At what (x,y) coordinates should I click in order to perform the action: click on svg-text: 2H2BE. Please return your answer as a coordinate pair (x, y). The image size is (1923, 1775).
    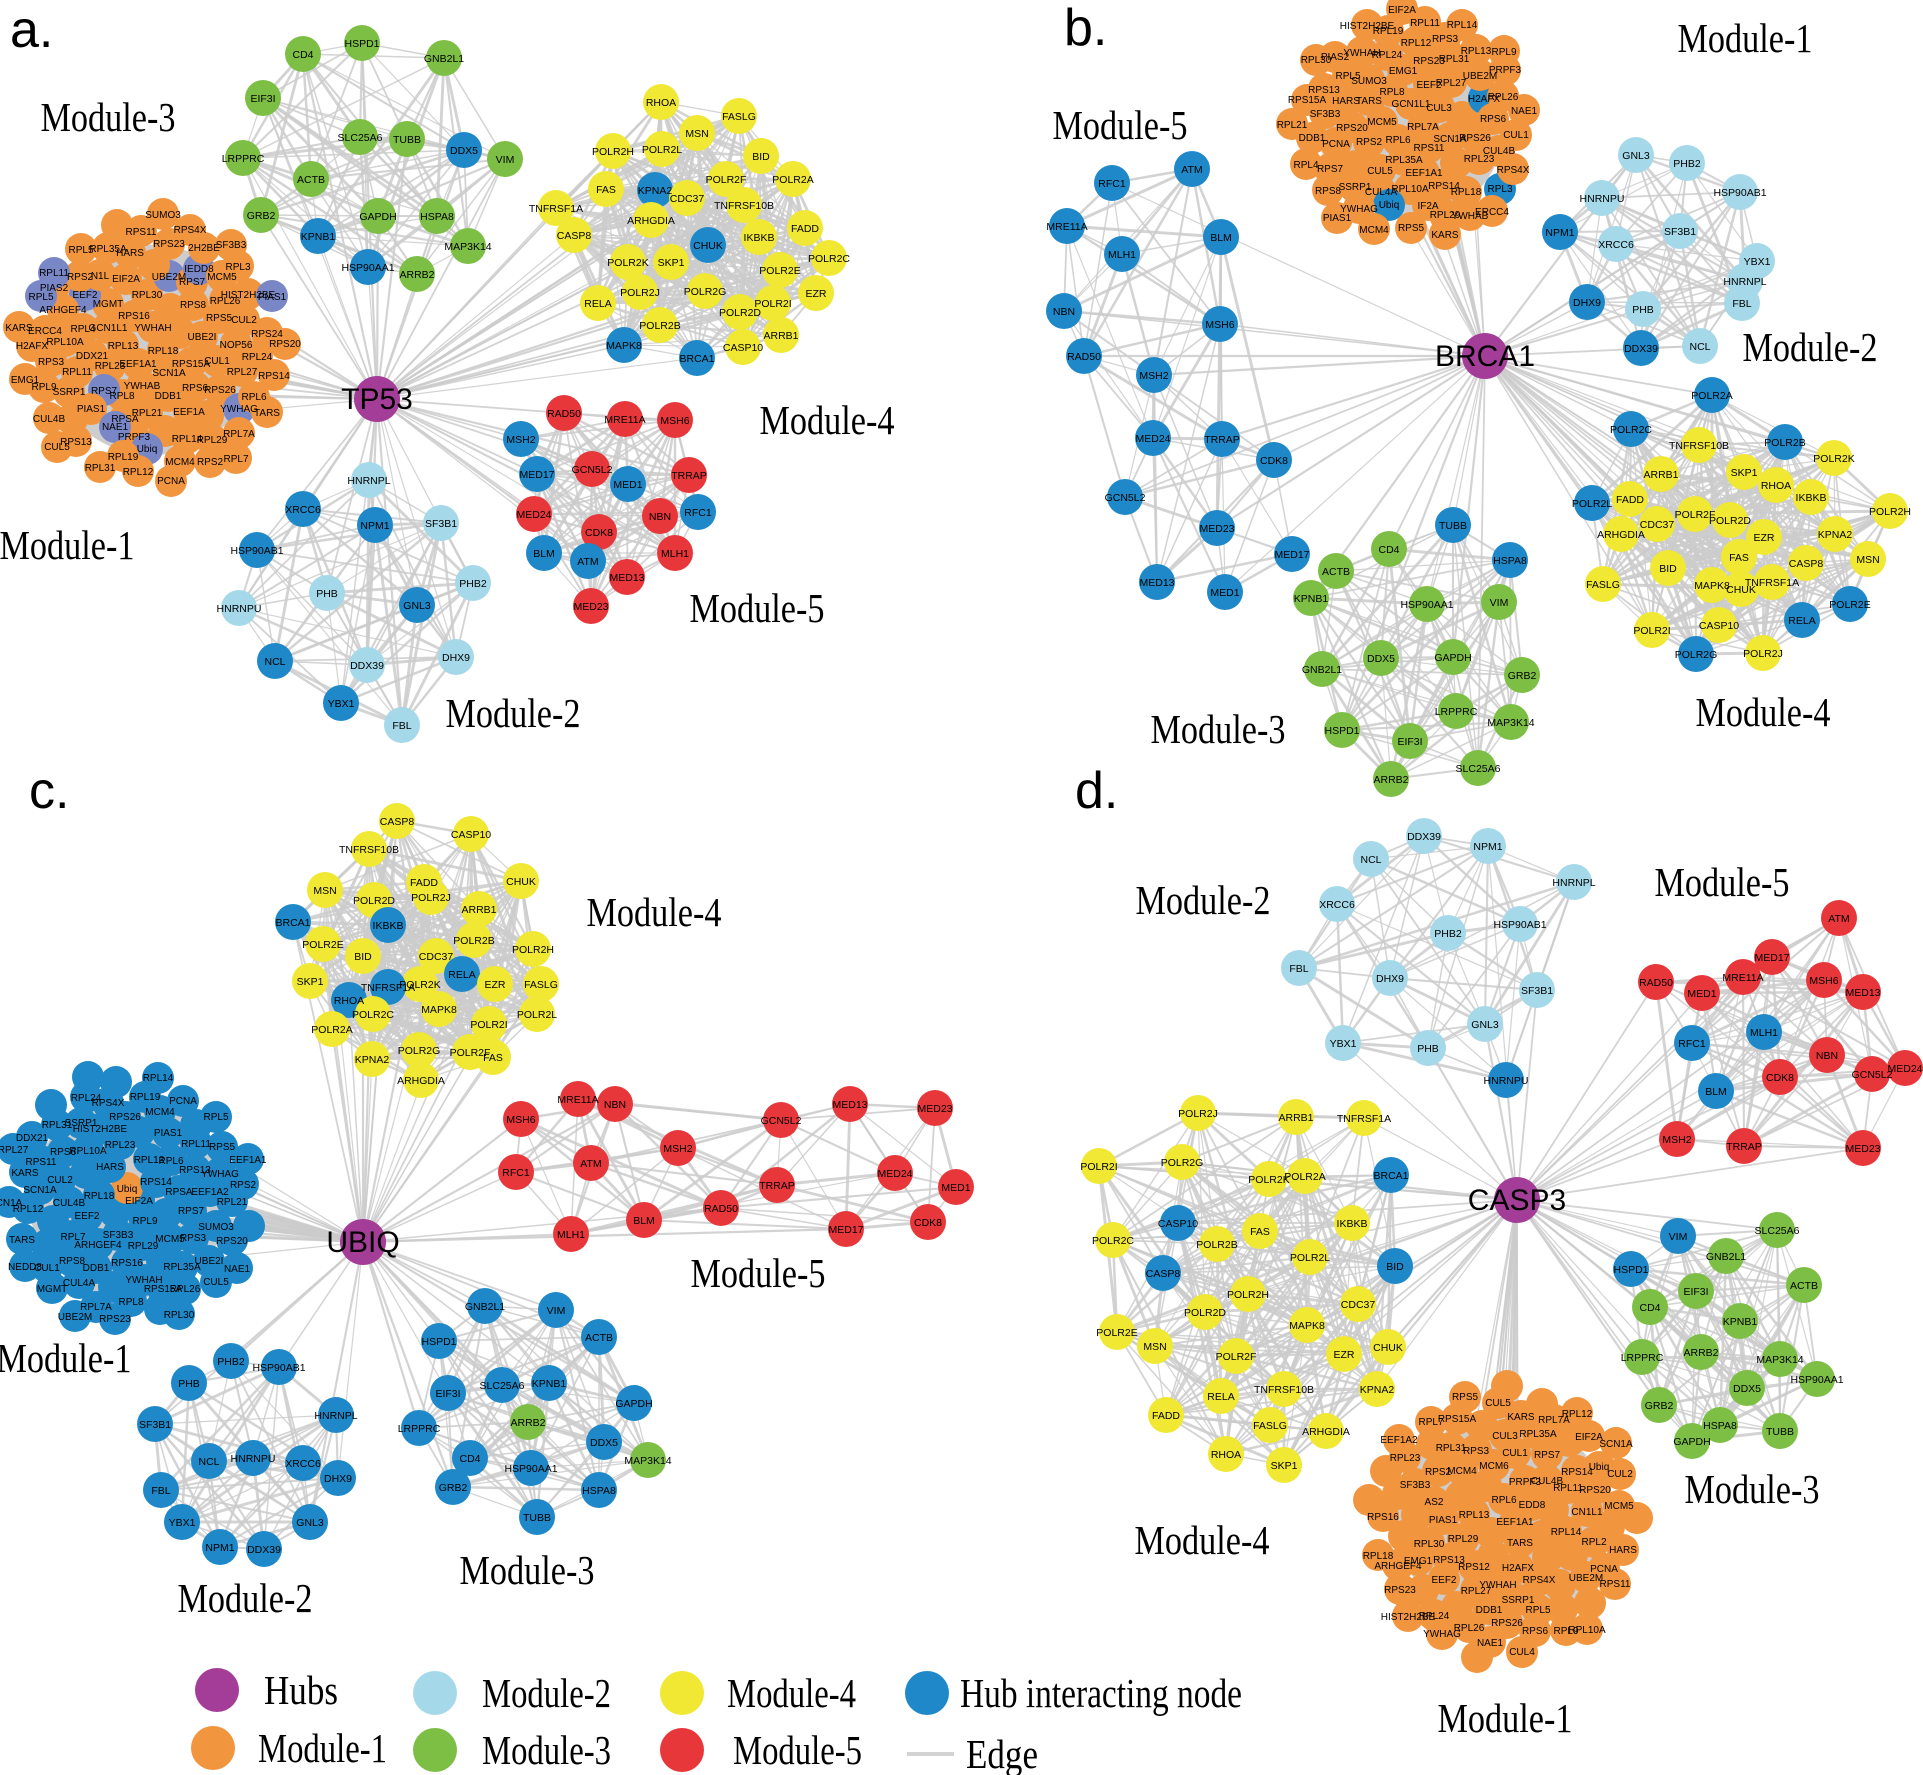
    Looking at the image, I should click on (204, 248).